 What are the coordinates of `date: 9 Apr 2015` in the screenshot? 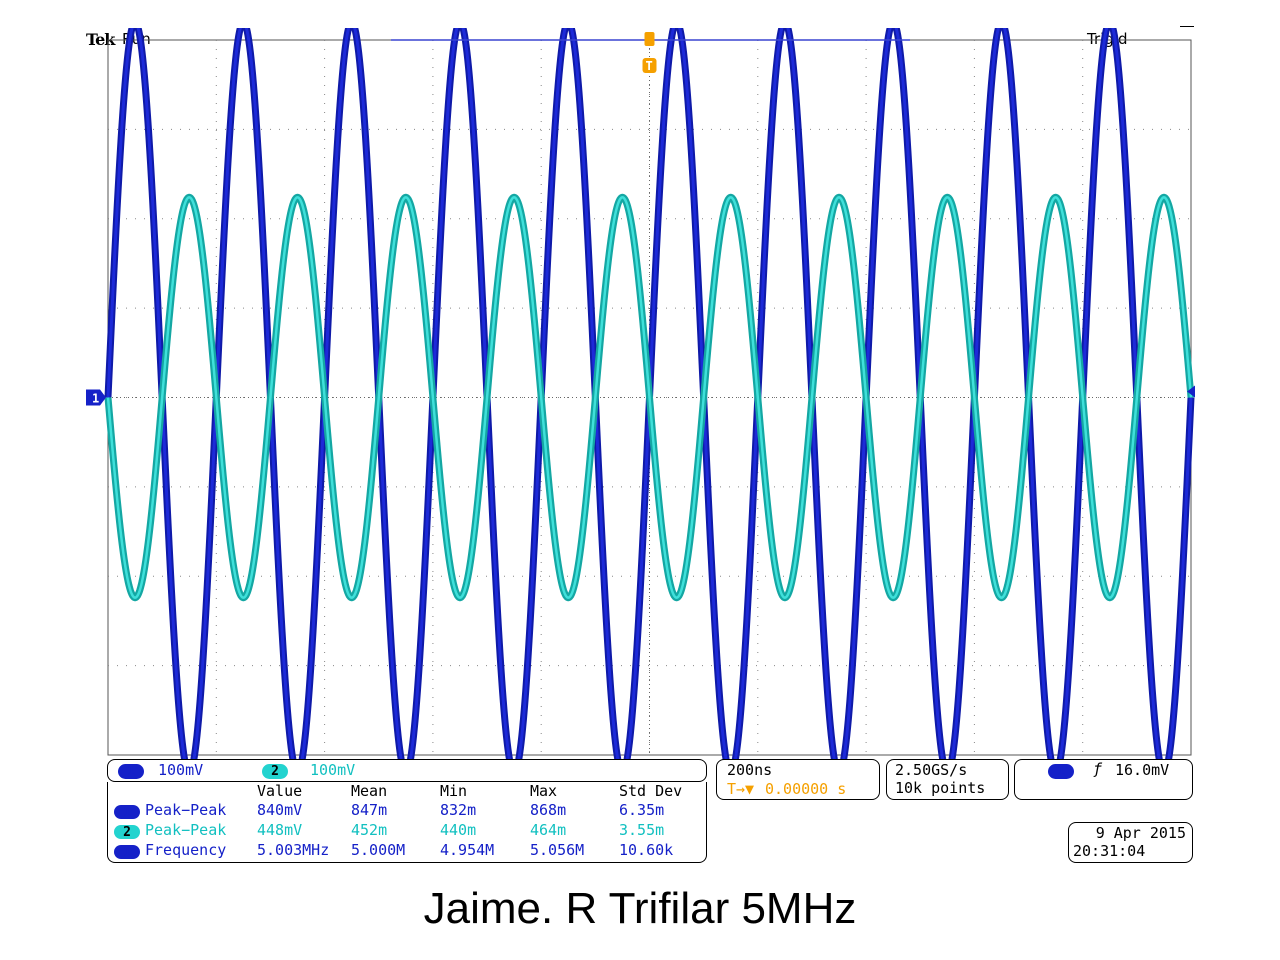 It's located at (1140, 833).